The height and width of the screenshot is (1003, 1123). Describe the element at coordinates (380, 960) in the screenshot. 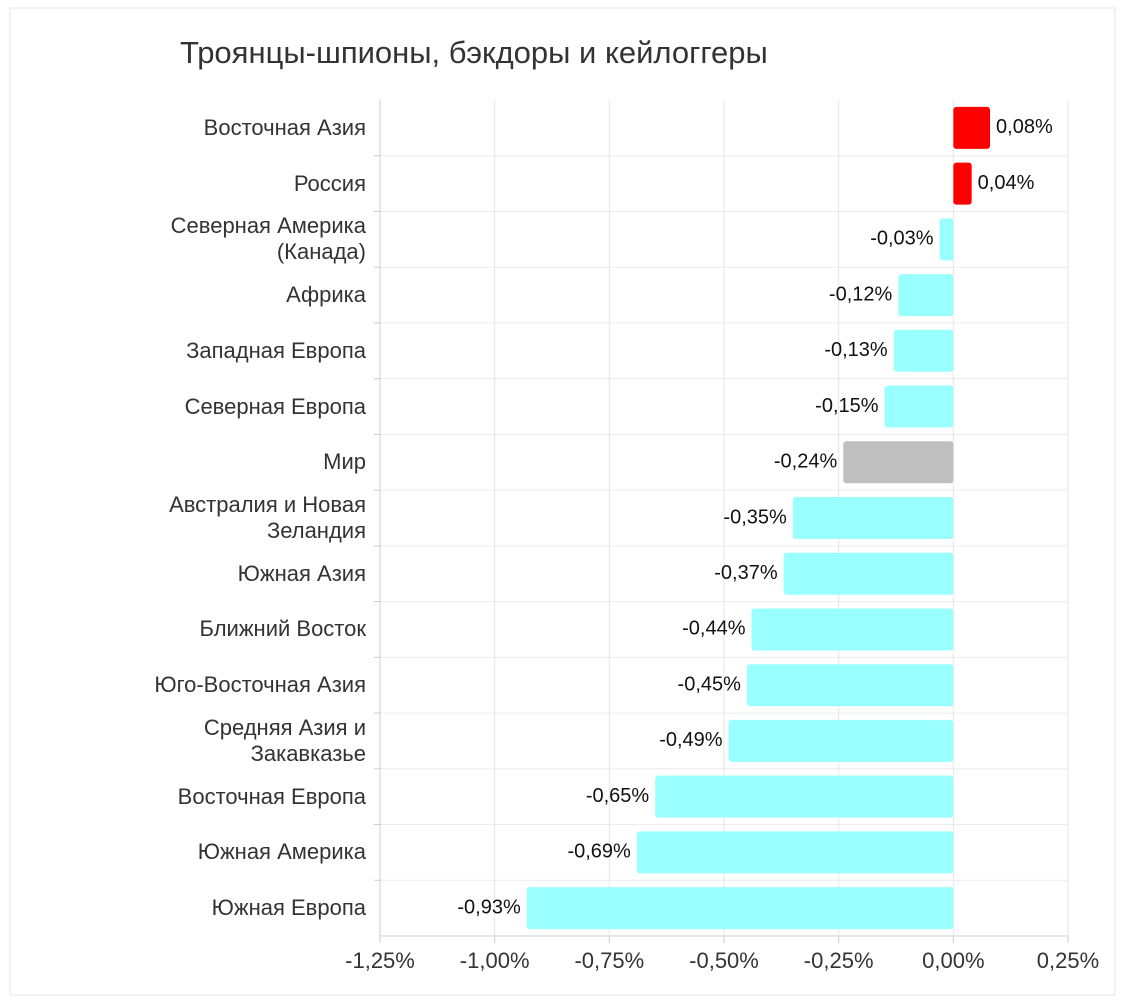

I see `x-tick-label: -1,25%` at that location.